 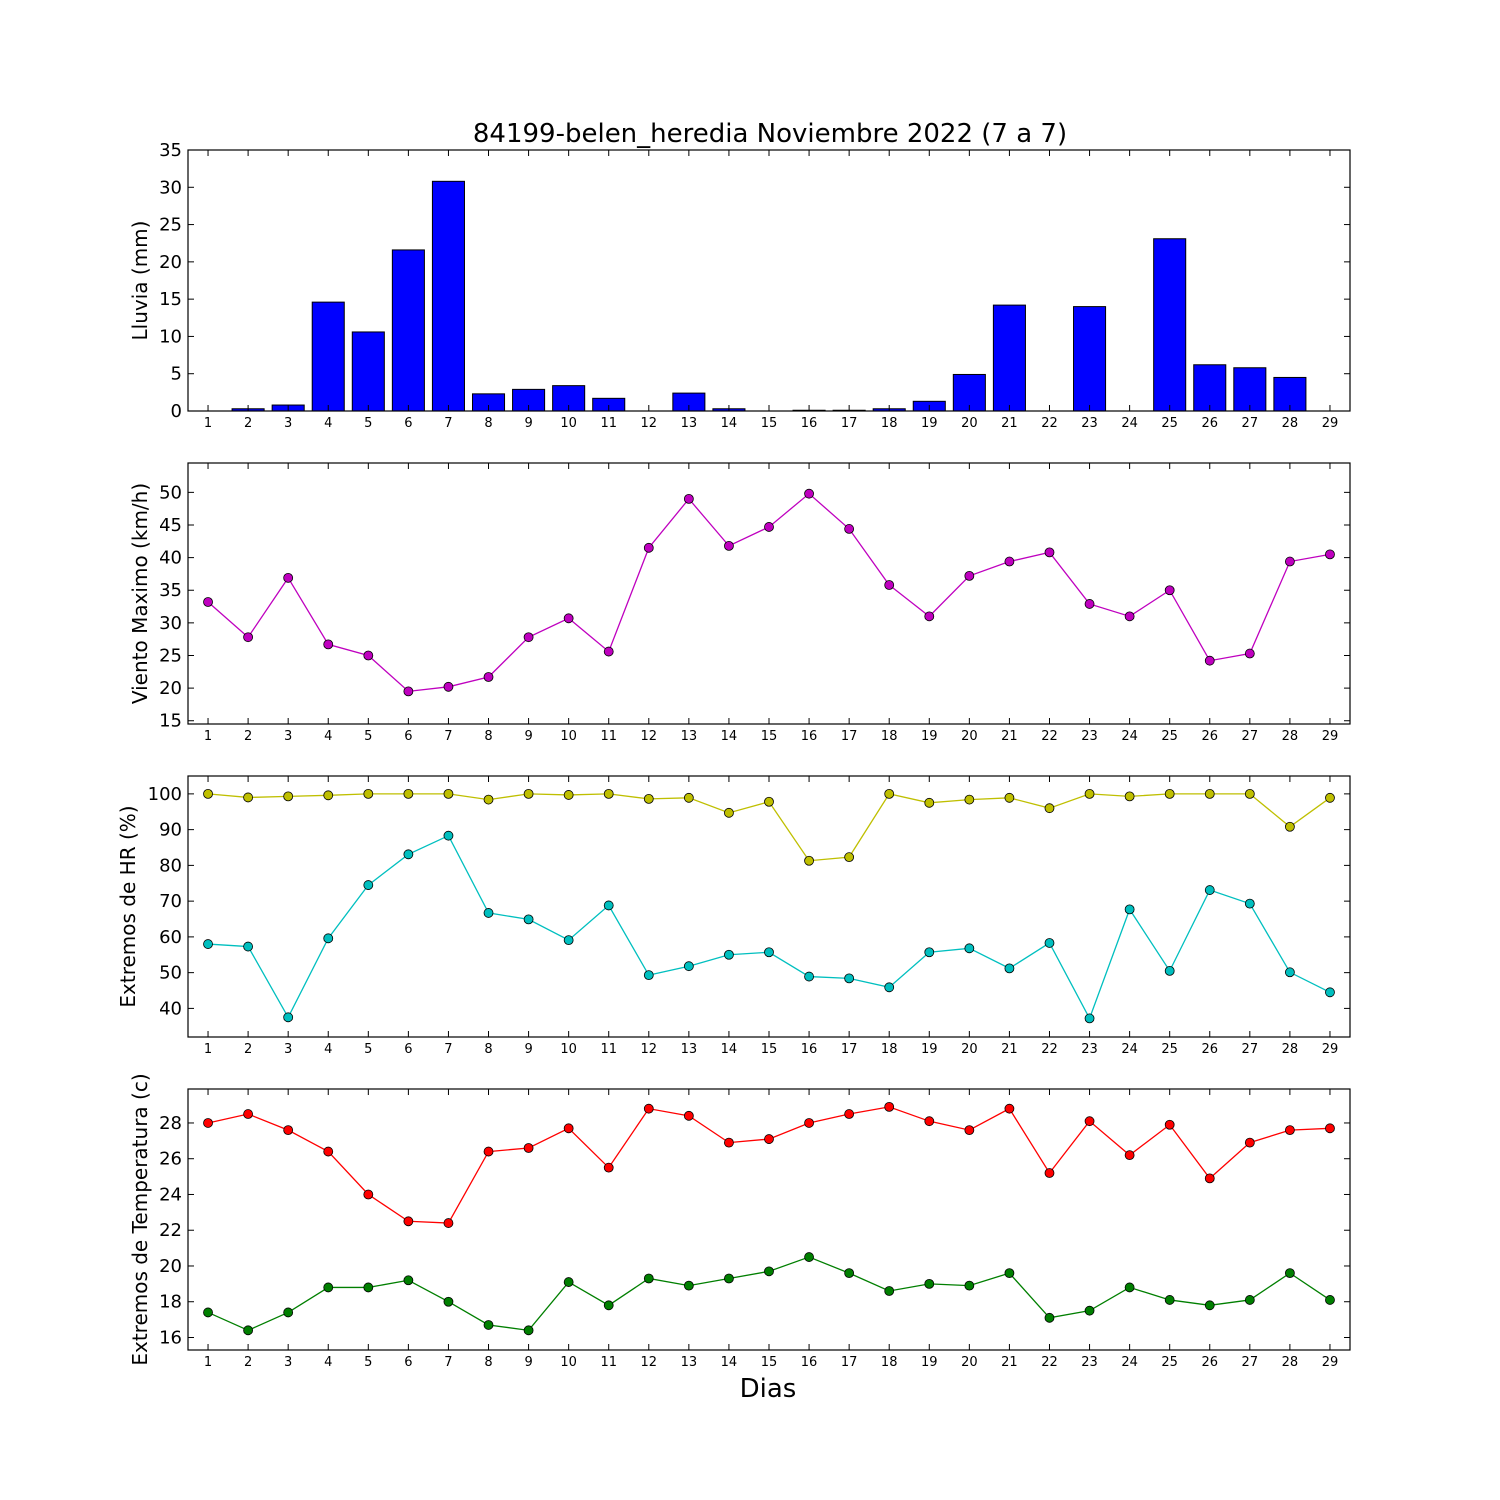 I want to click on x-tick-label-max-wind: 17, so click(x=849, y=736).